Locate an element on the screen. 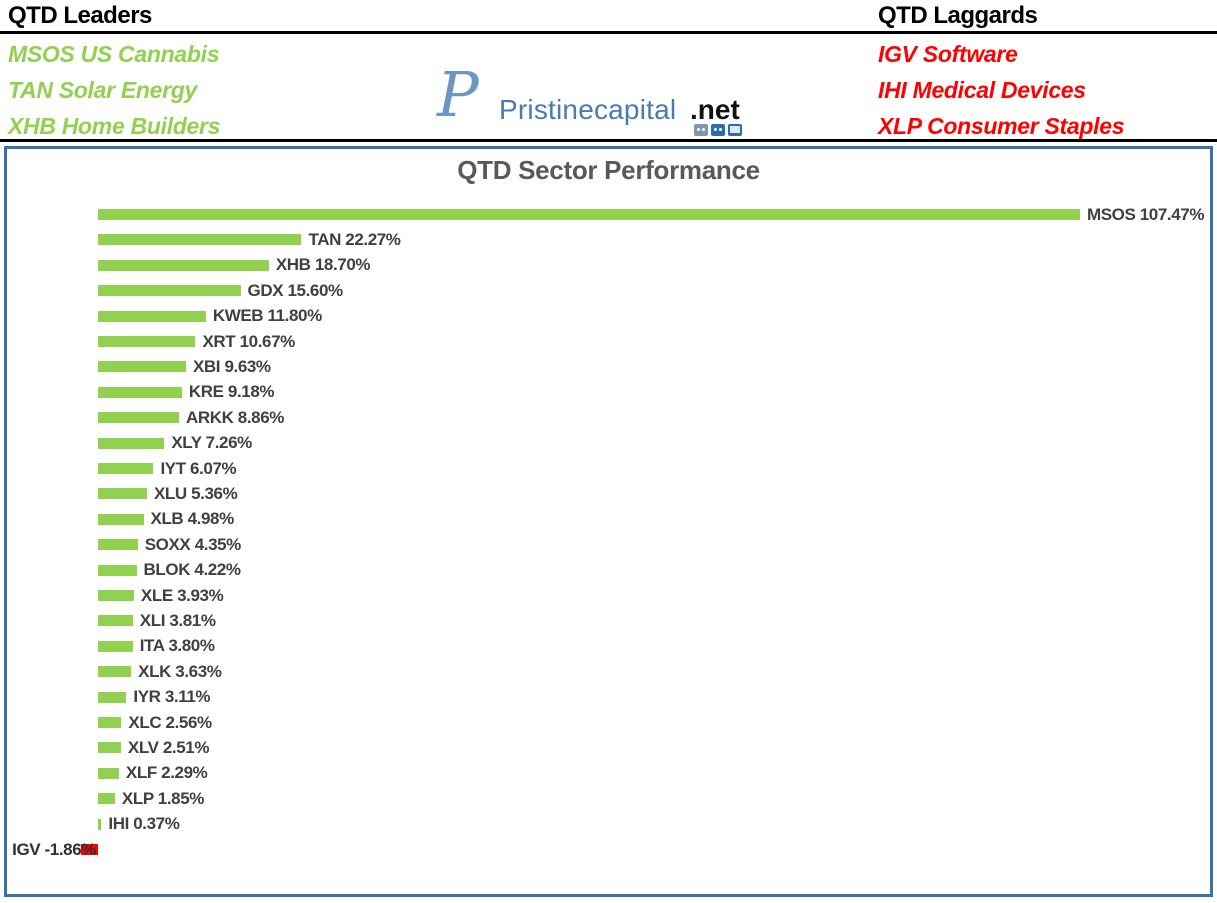 The height and width of the screenshot is (903, 1217). bar-label-ARKK: ARKK 8.86% is located at coordinates (234, 417).